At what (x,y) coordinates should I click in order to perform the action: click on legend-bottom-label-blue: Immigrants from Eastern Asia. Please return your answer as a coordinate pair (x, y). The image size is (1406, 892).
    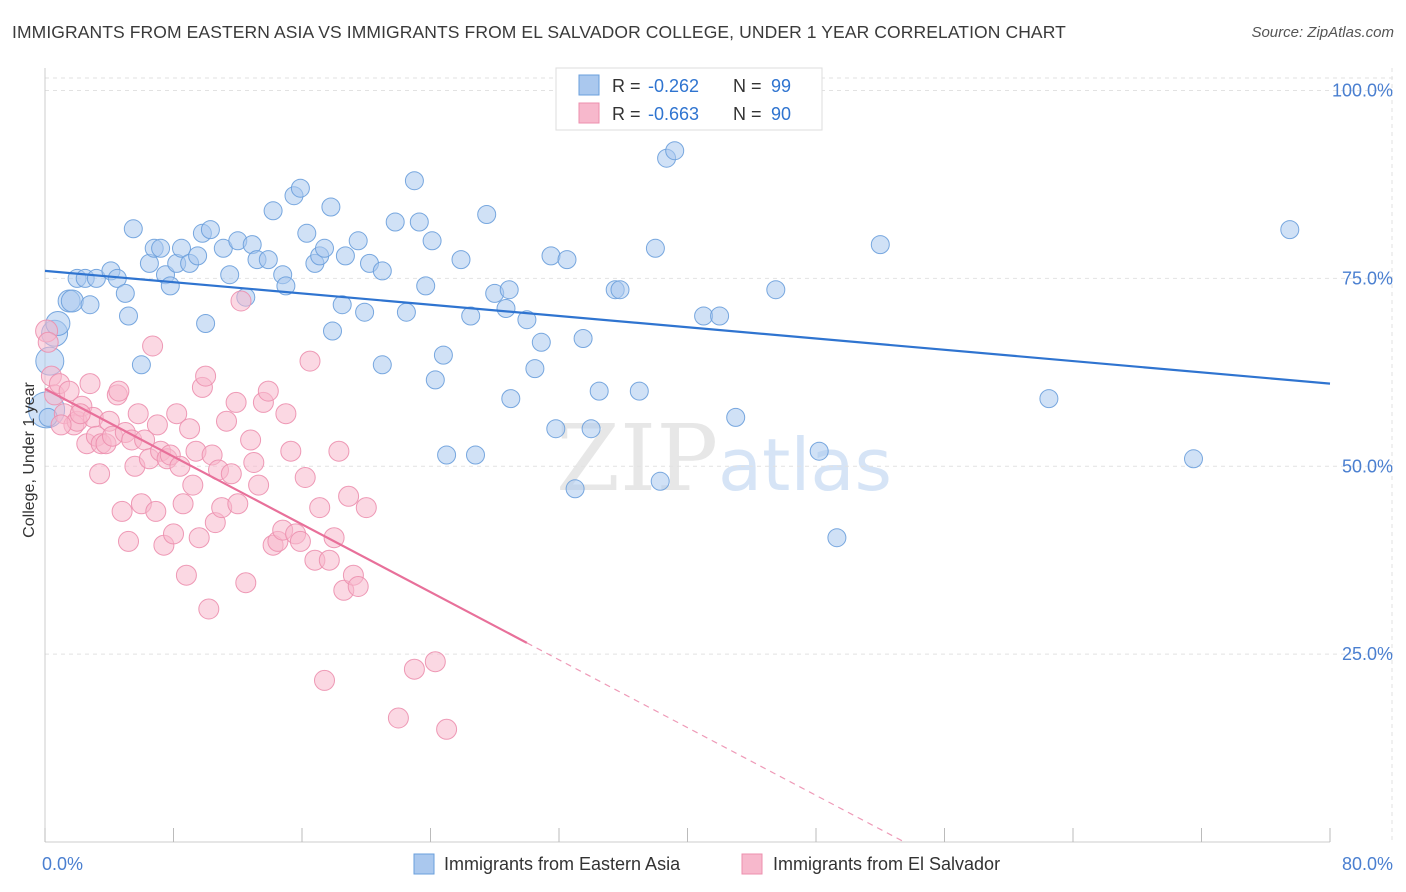
    Looking at the image, I should click on (562, 864).